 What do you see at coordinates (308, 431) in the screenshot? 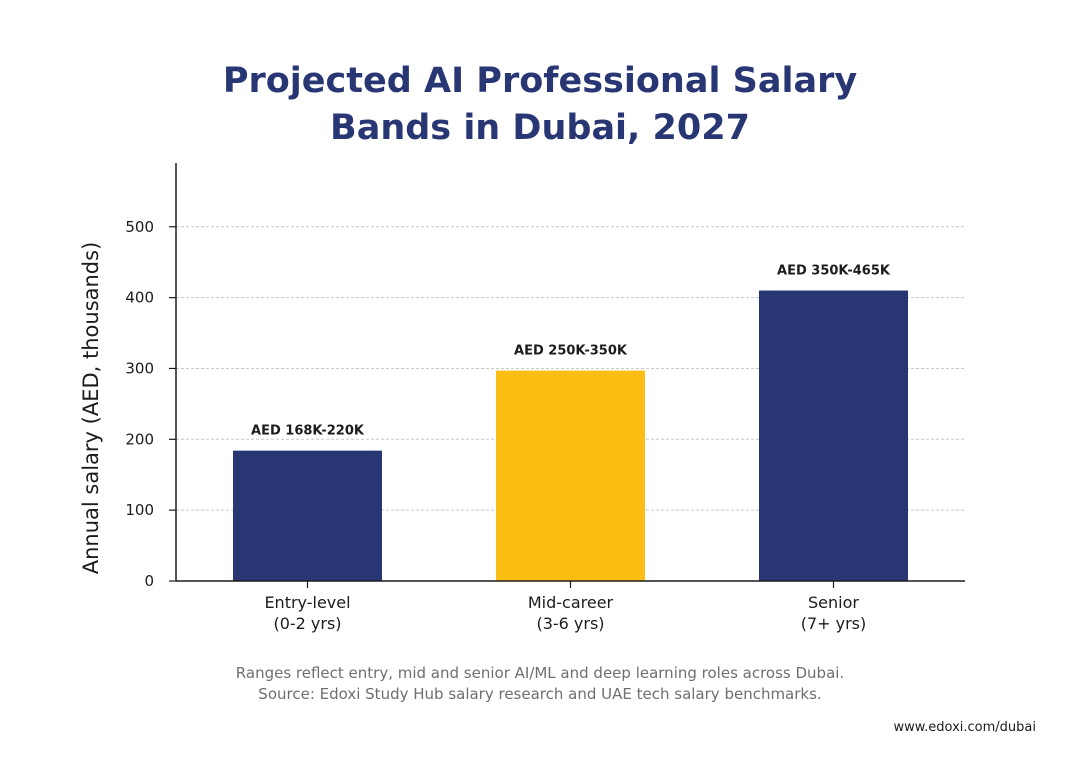
I see `bar-data-label: AED 168K-220K` at bounding box center [308, 431].